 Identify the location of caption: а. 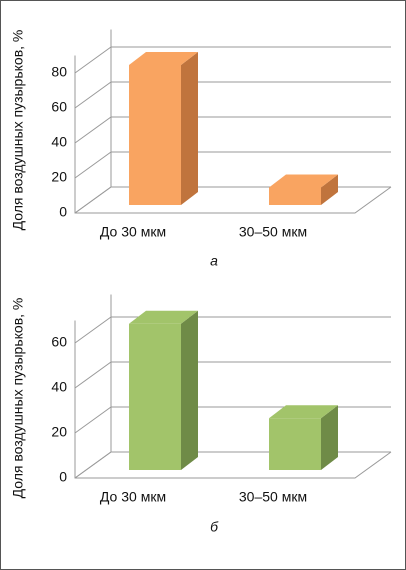
(214, 261).